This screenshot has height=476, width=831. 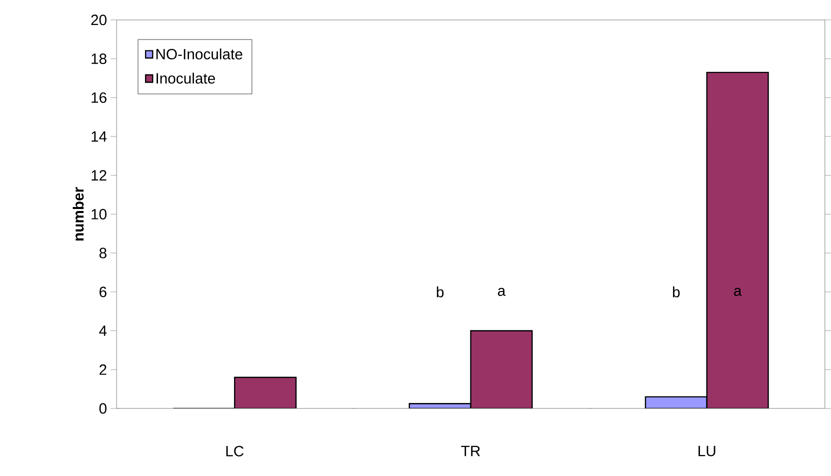 What do you see at coordinates (103, 369) in the screenshot?
I see `y-tick-label: 2` at bounding box center [103, 369].